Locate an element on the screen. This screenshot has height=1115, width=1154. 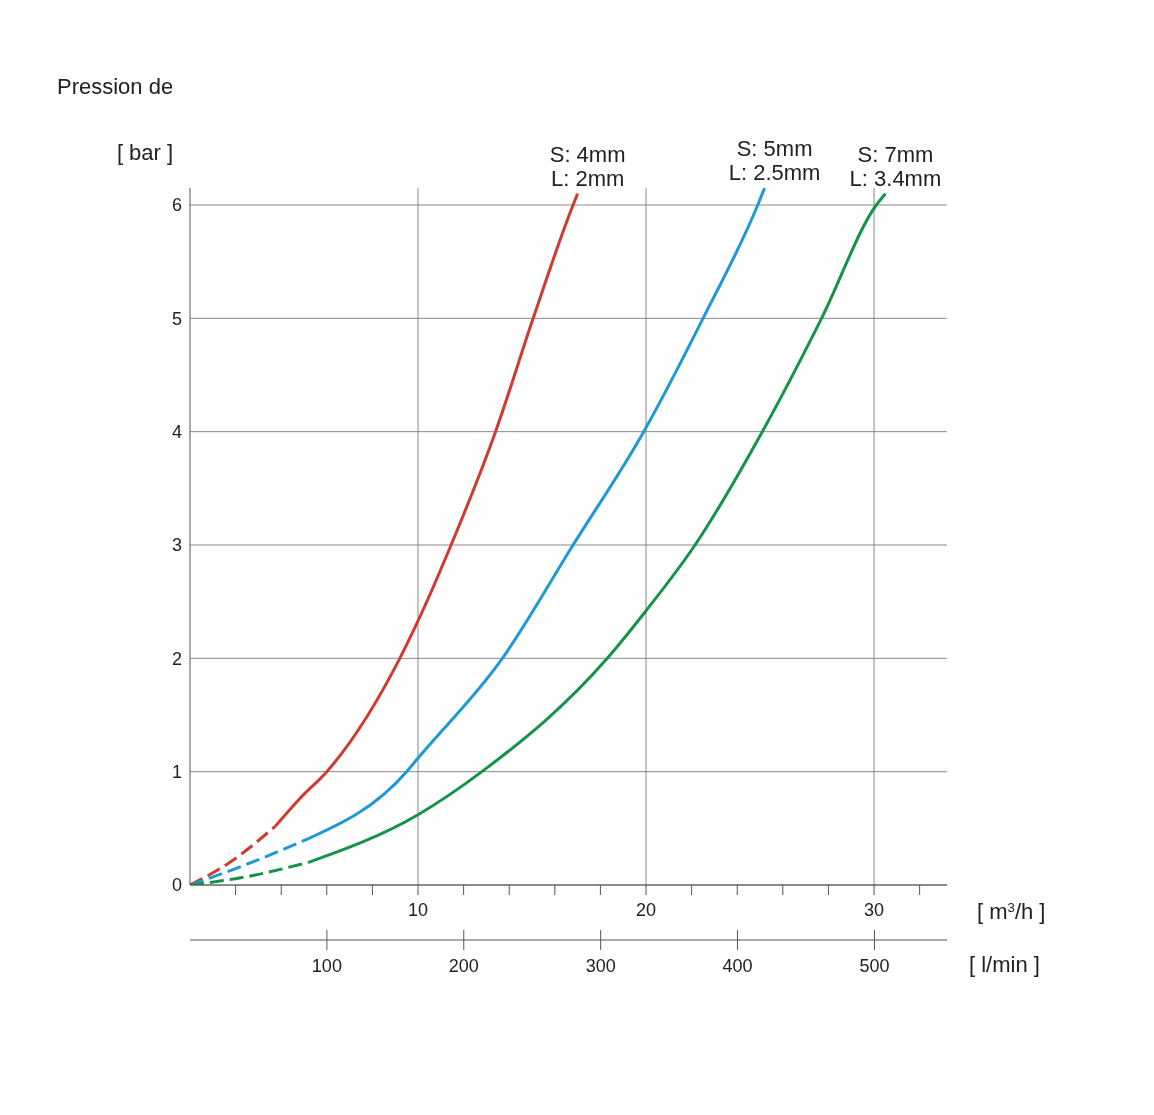
y-tick-label: 4 is located at coordinates (176, 432).